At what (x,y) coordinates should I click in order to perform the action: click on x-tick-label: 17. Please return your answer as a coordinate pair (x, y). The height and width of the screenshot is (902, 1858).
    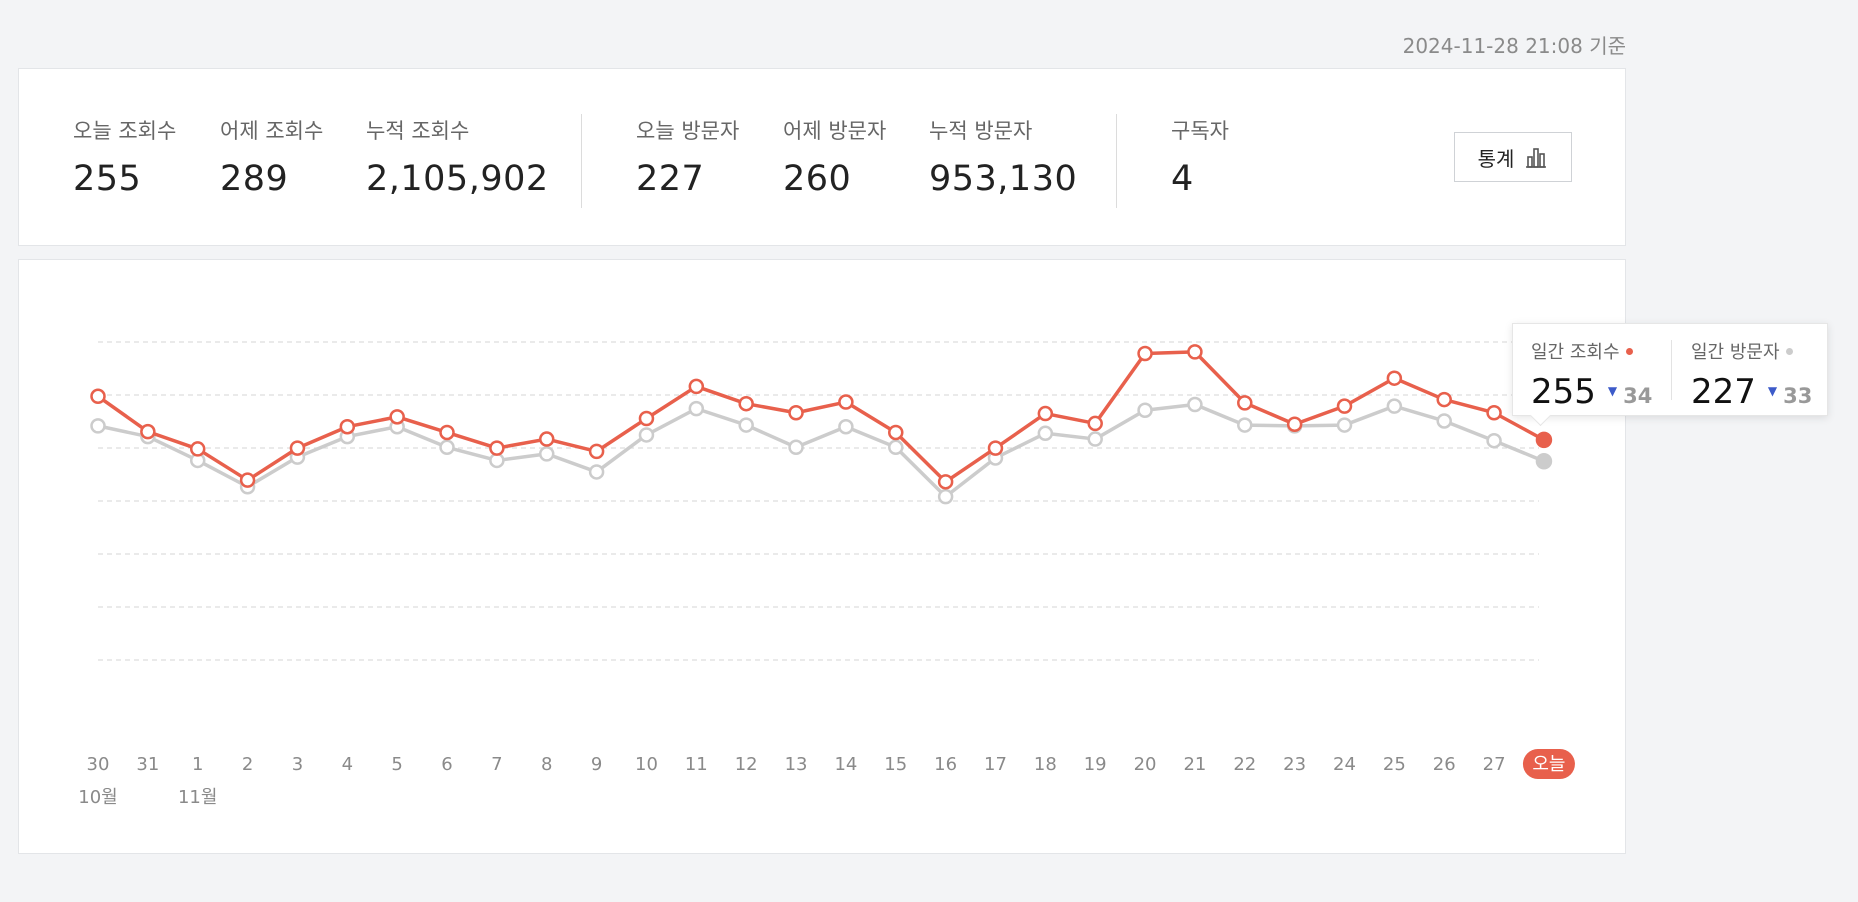
    Looking at the image, I should click on (995, 764).